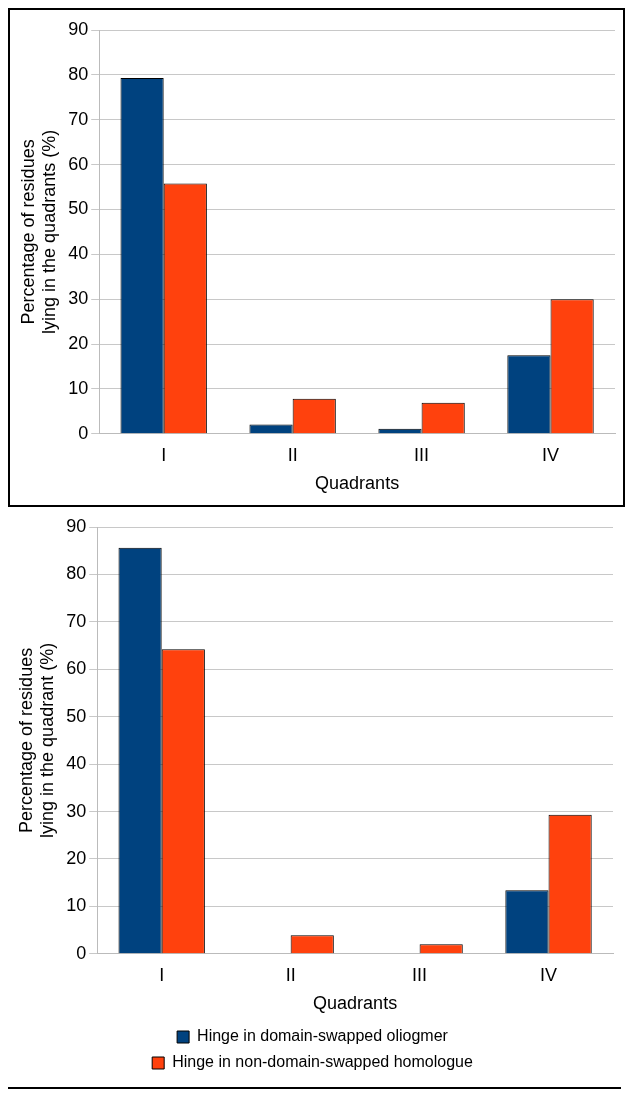 This screenshot has width=629, height=1102. Describe the element at coordinates (36, 740) in the screenshot. I see `y-axis-title: Percentage of residues lying in the quadrant (%)` at that location.